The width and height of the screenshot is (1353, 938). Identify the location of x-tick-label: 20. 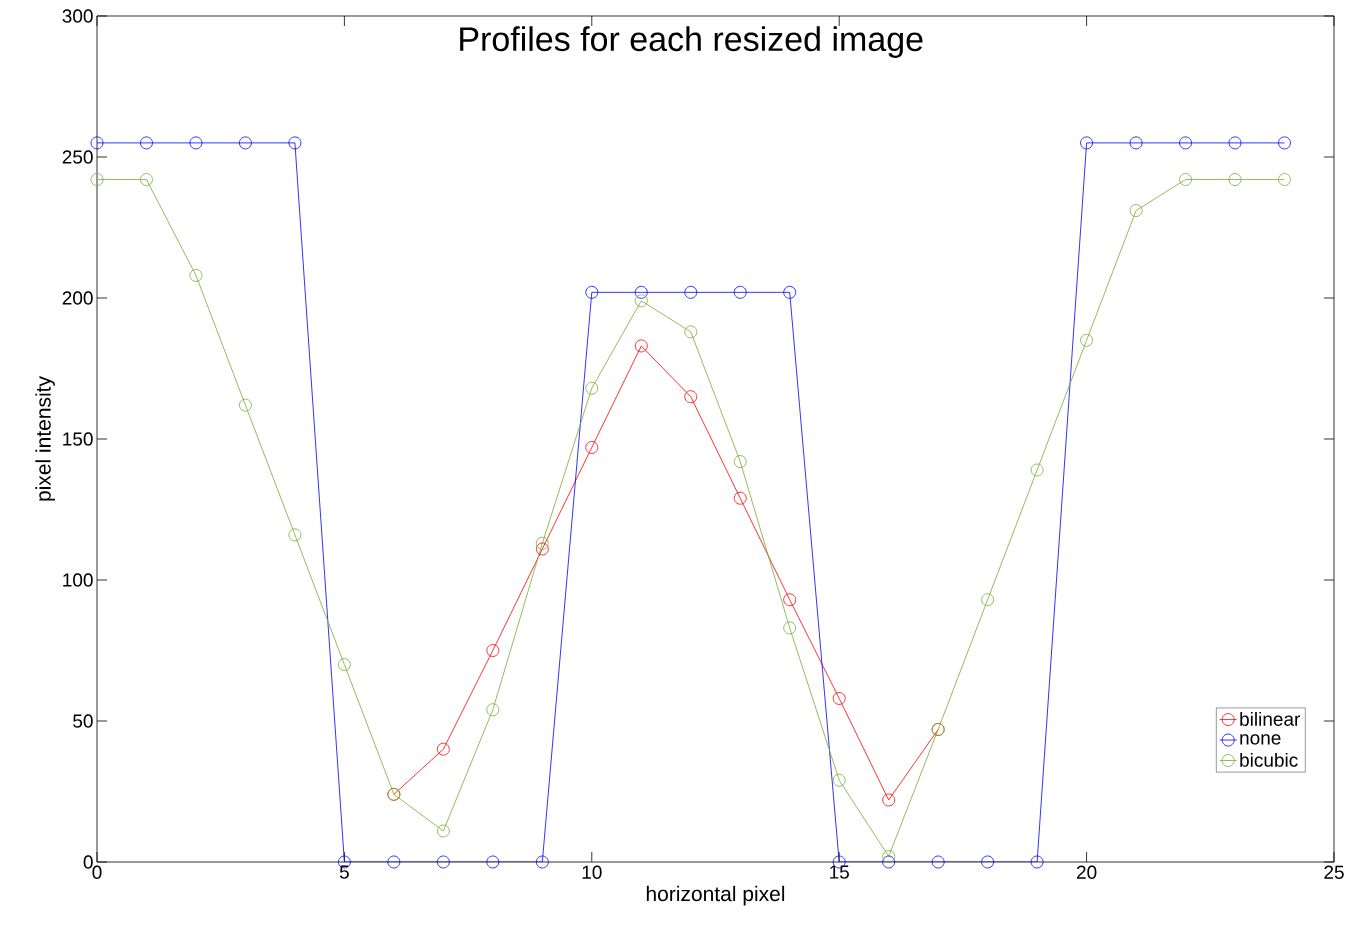
(1086, 872).